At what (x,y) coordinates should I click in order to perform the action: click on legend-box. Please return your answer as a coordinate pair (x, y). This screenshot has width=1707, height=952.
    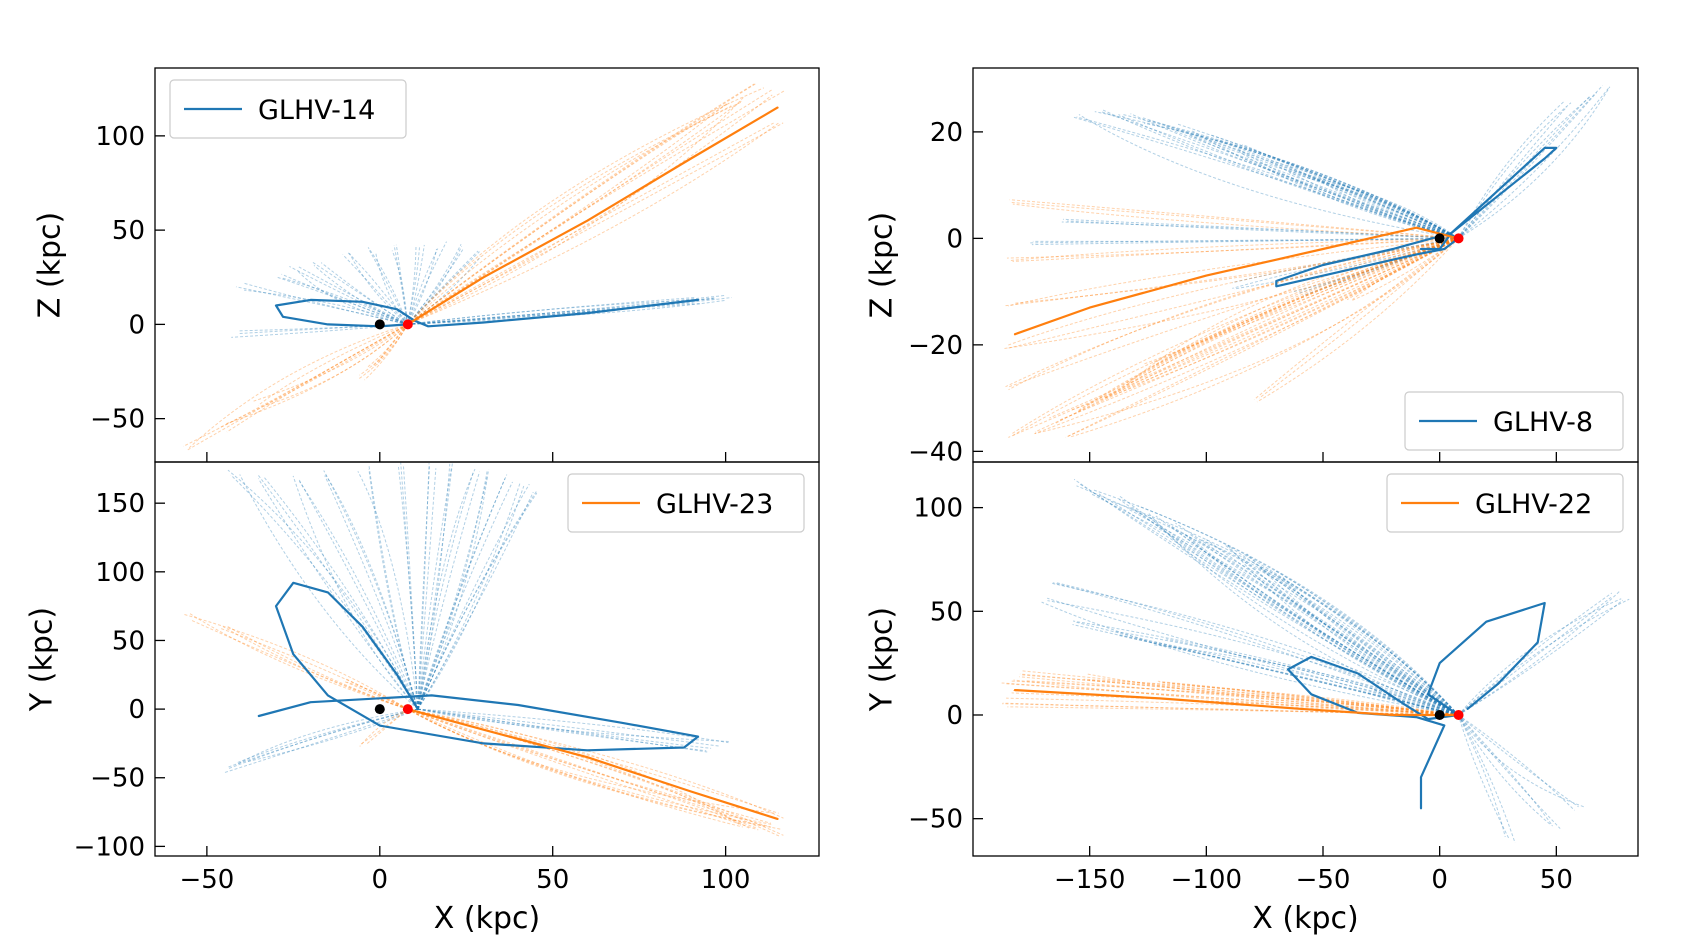
    Looking at the image, I should click on (686, 503).